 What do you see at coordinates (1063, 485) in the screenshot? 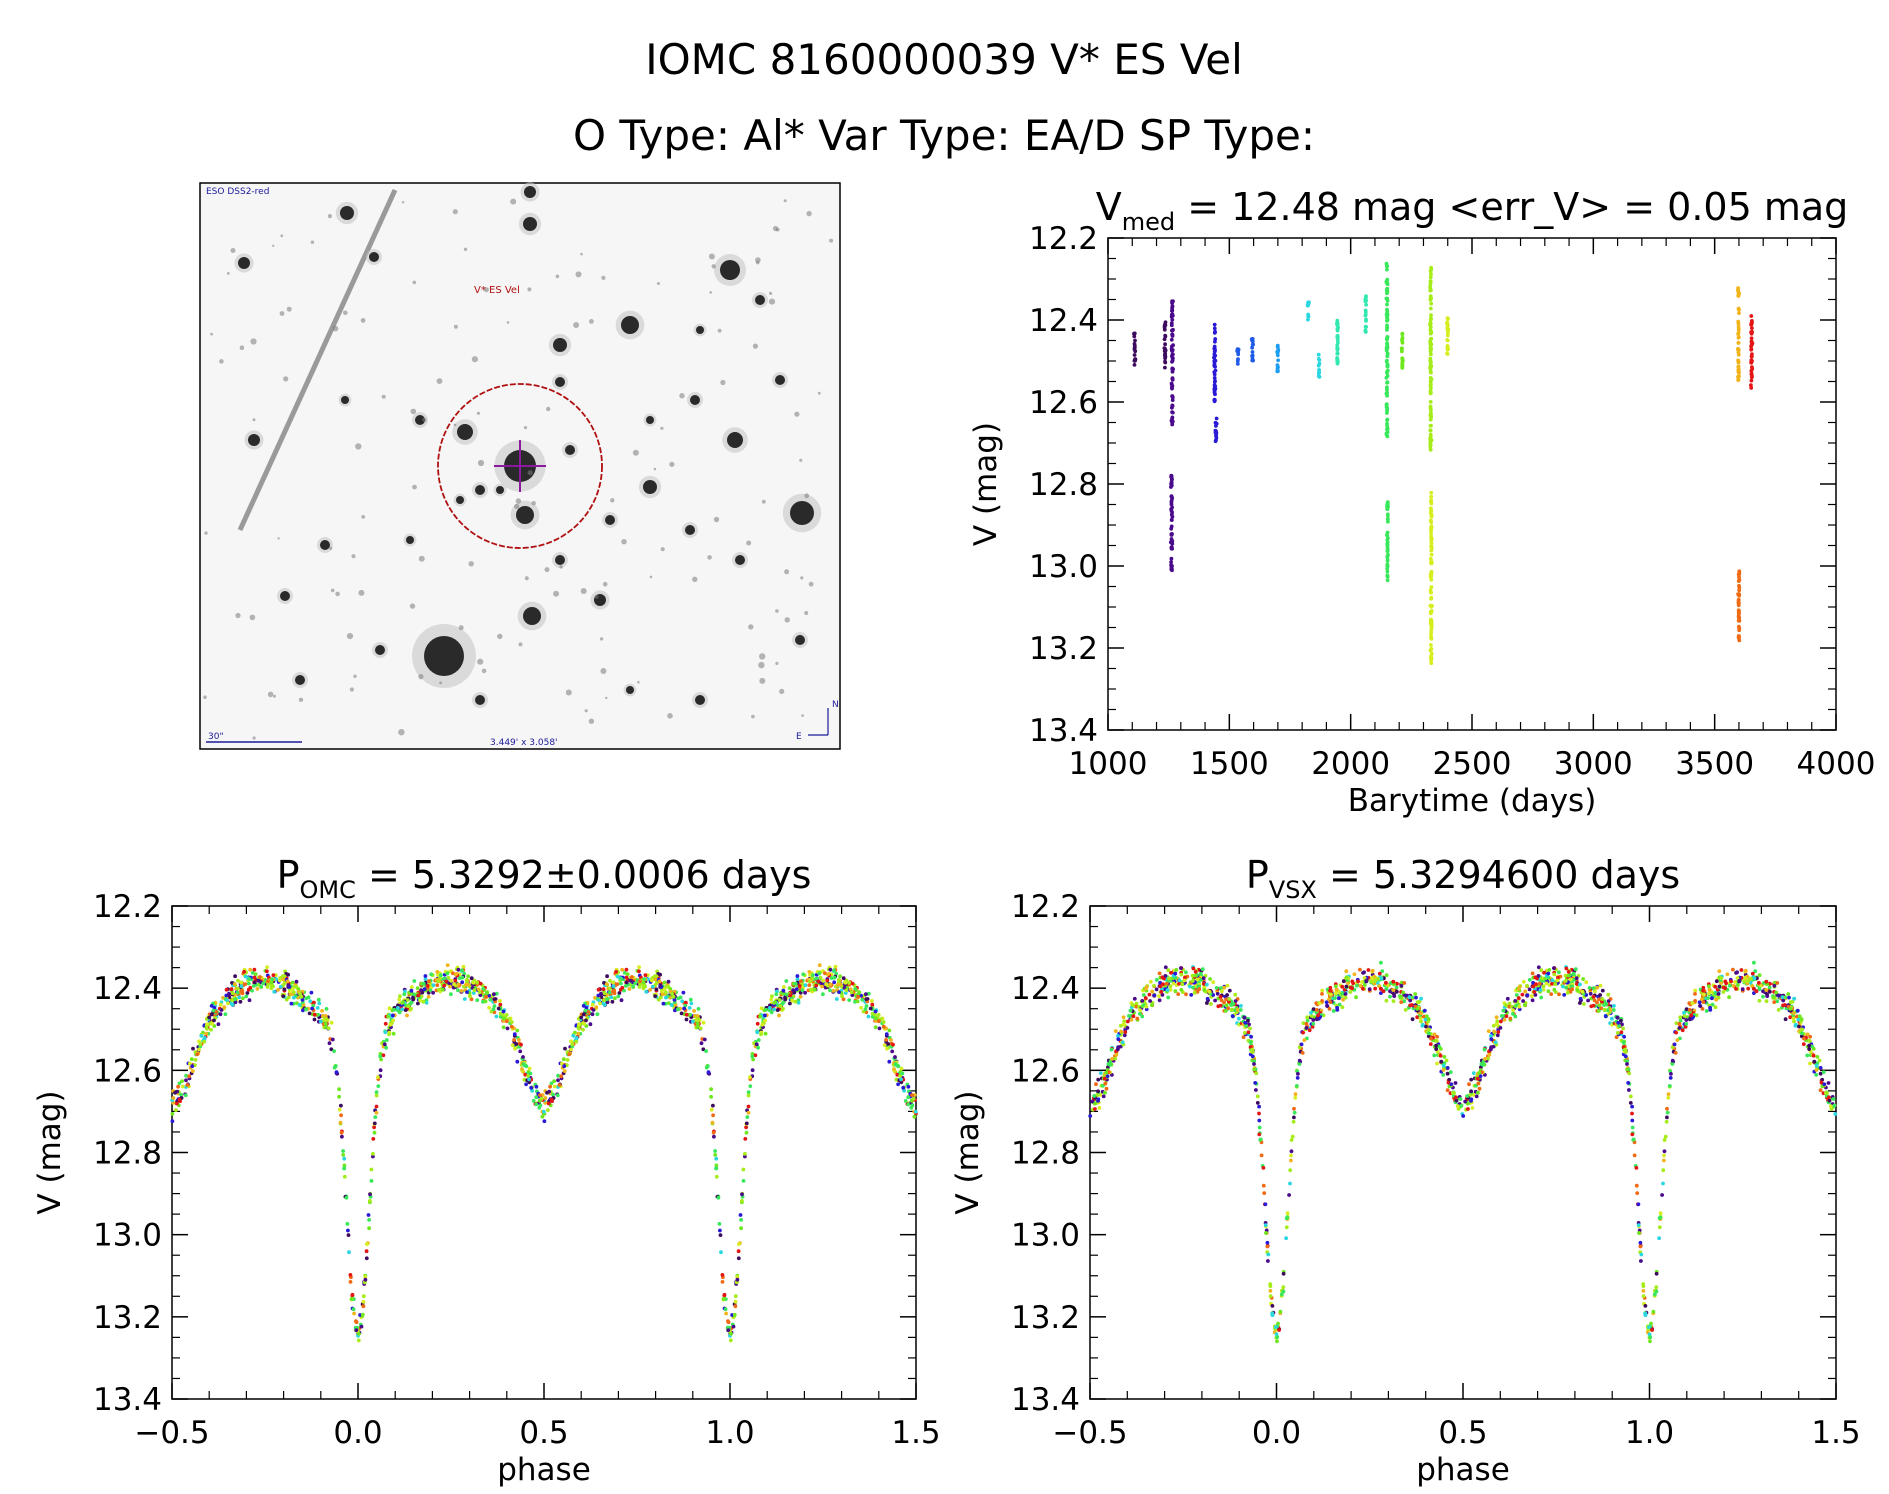
I see `y-tick-label: 12.8` at bounding box center [1063, 485].